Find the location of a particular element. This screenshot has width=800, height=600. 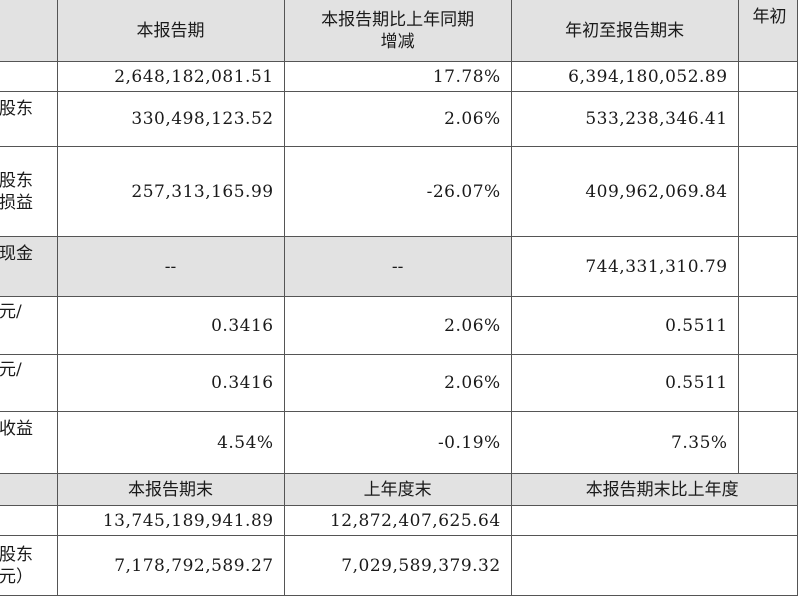

row-label: 股东 损益 is located at coordinates (29, 191).